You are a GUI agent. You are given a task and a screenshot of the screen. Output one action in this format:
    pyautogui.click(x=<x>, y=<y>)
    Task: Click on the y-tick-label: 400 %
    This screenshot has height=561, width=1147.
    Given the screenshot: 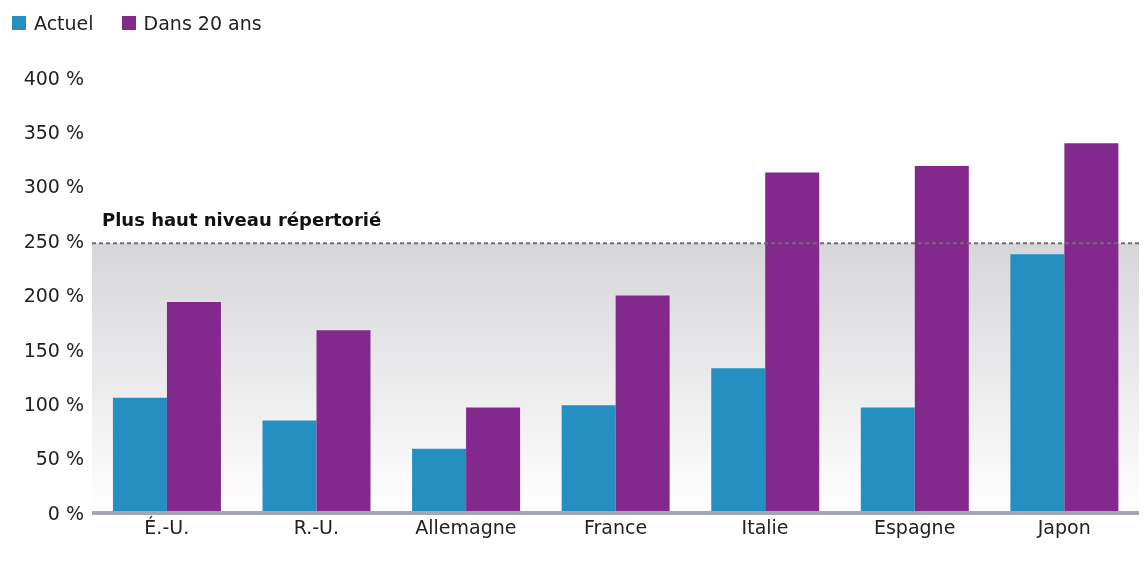 What is the action you would take?
    pyautogui.click(x=53, y=77)
    